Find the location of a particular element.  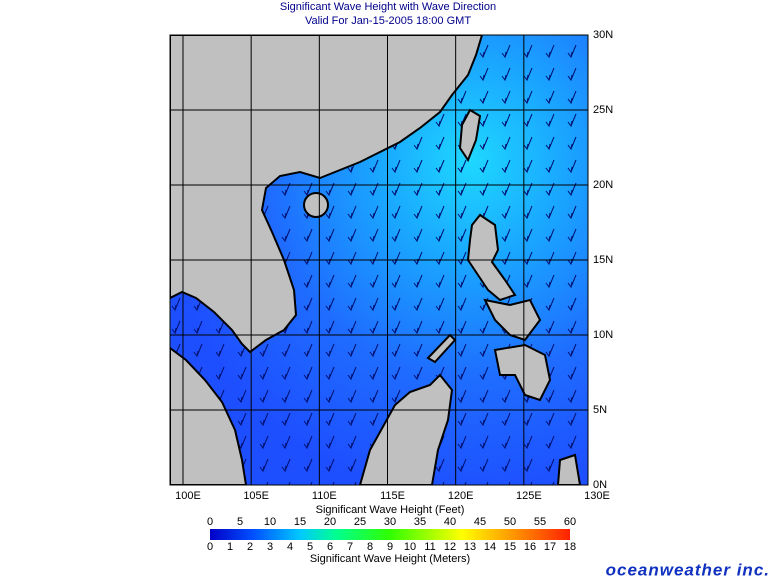

feet-tick: 50 is located at coordinates (510, 522).